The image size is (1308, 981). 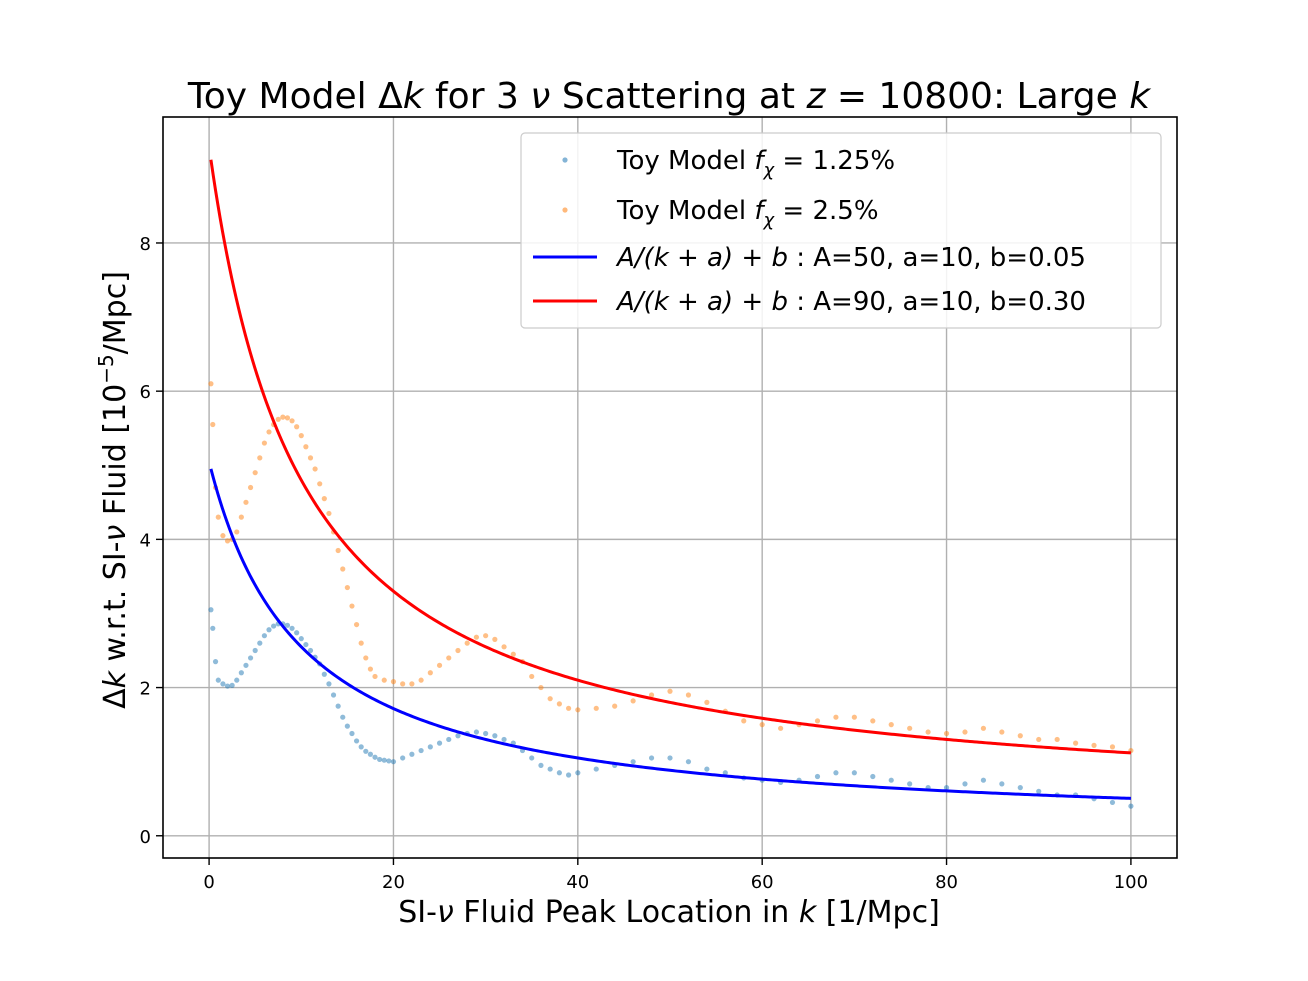 I want to click on legend-item-line-2: A/(k + a) + b : A=90, a=10, b=0.30, so click(x=809, y=302).